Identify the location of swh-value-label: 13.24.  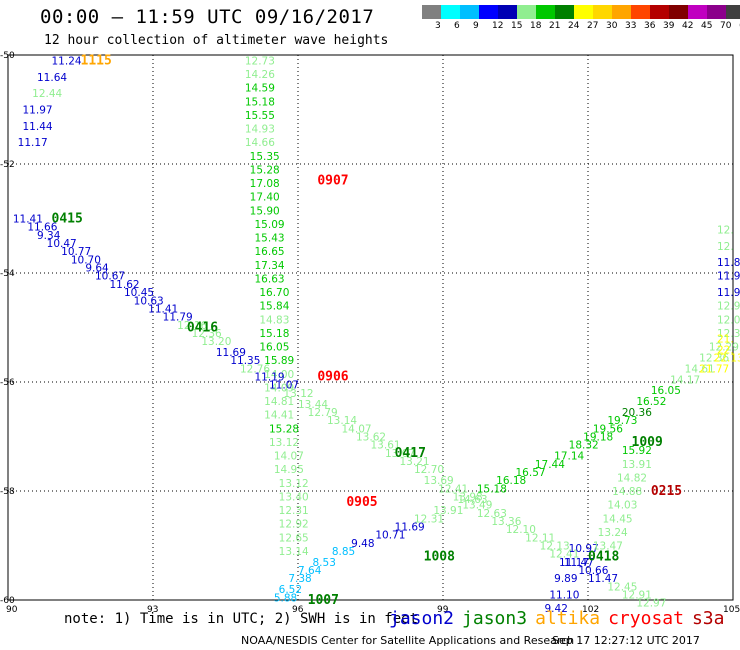
(613, 533).